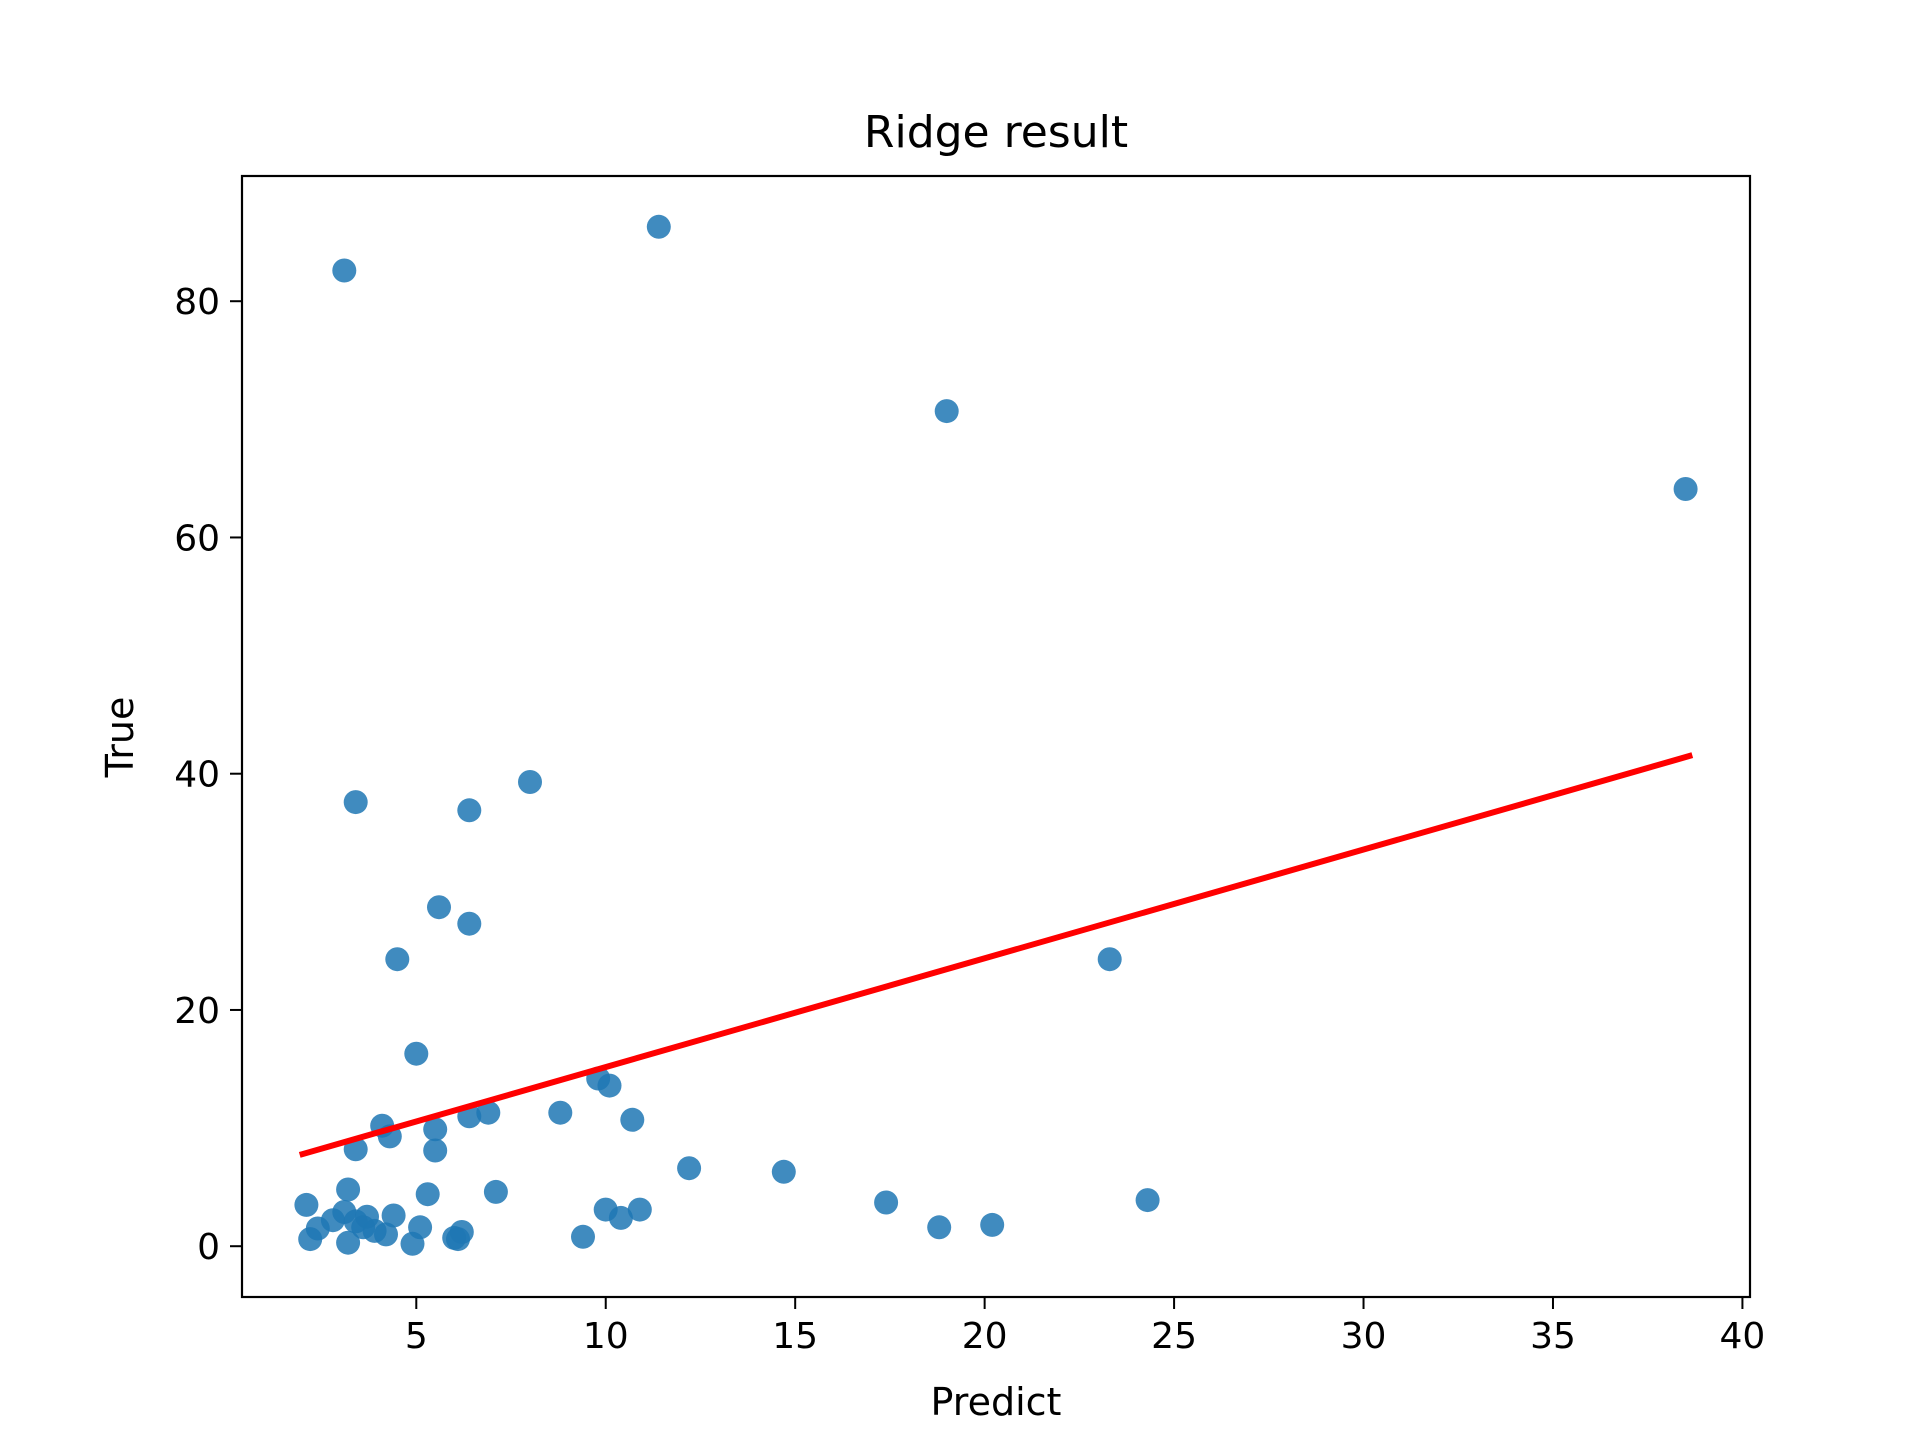  I want to click on chart-title: Ridge result, so click(996, 132).